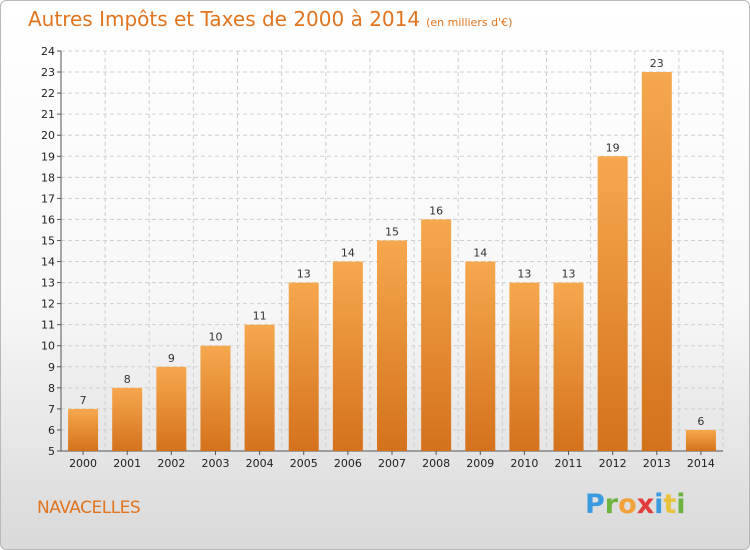  I want to click on y-tick-label: 20, so click(48, 135).